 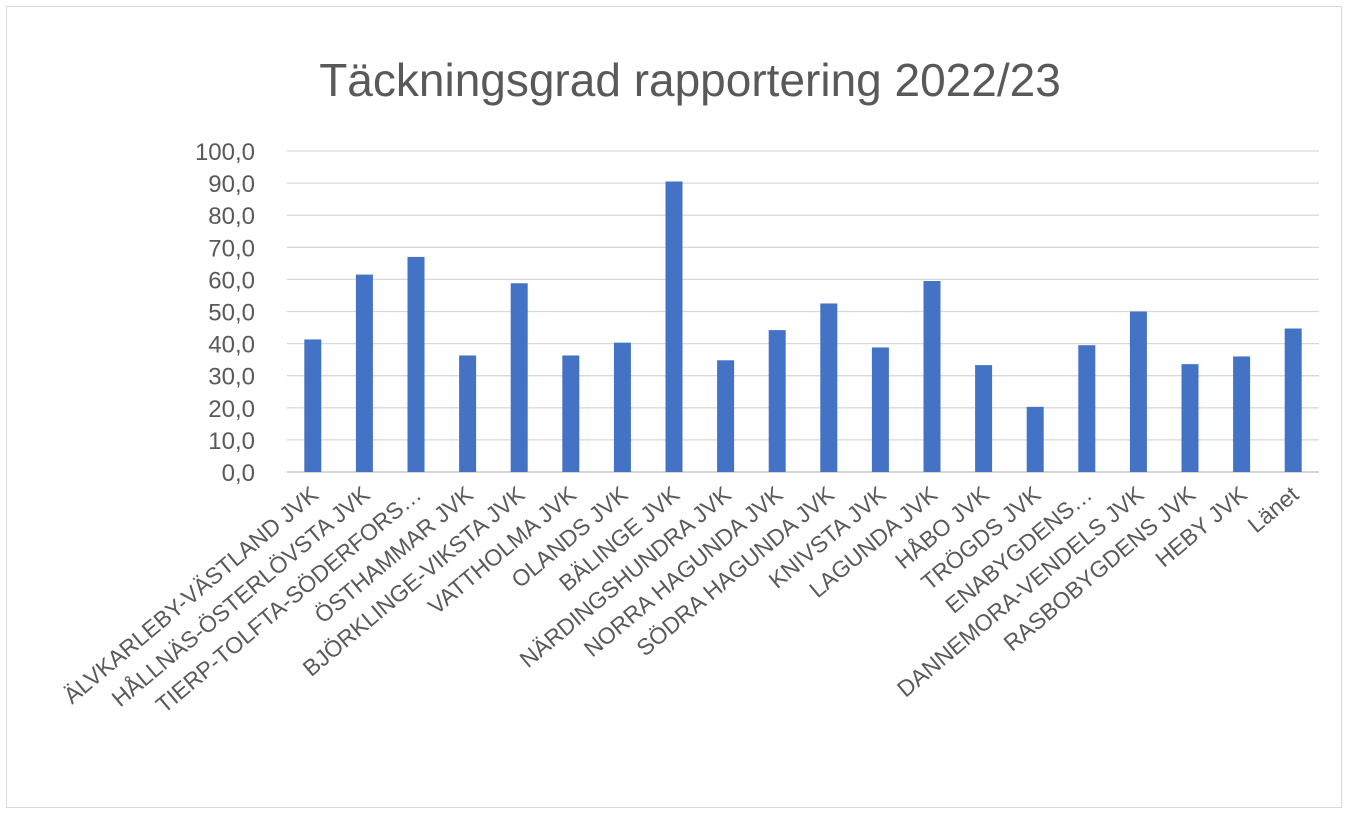 I want to click on y-tick-label: 80,0, so click(x=231, y=216).